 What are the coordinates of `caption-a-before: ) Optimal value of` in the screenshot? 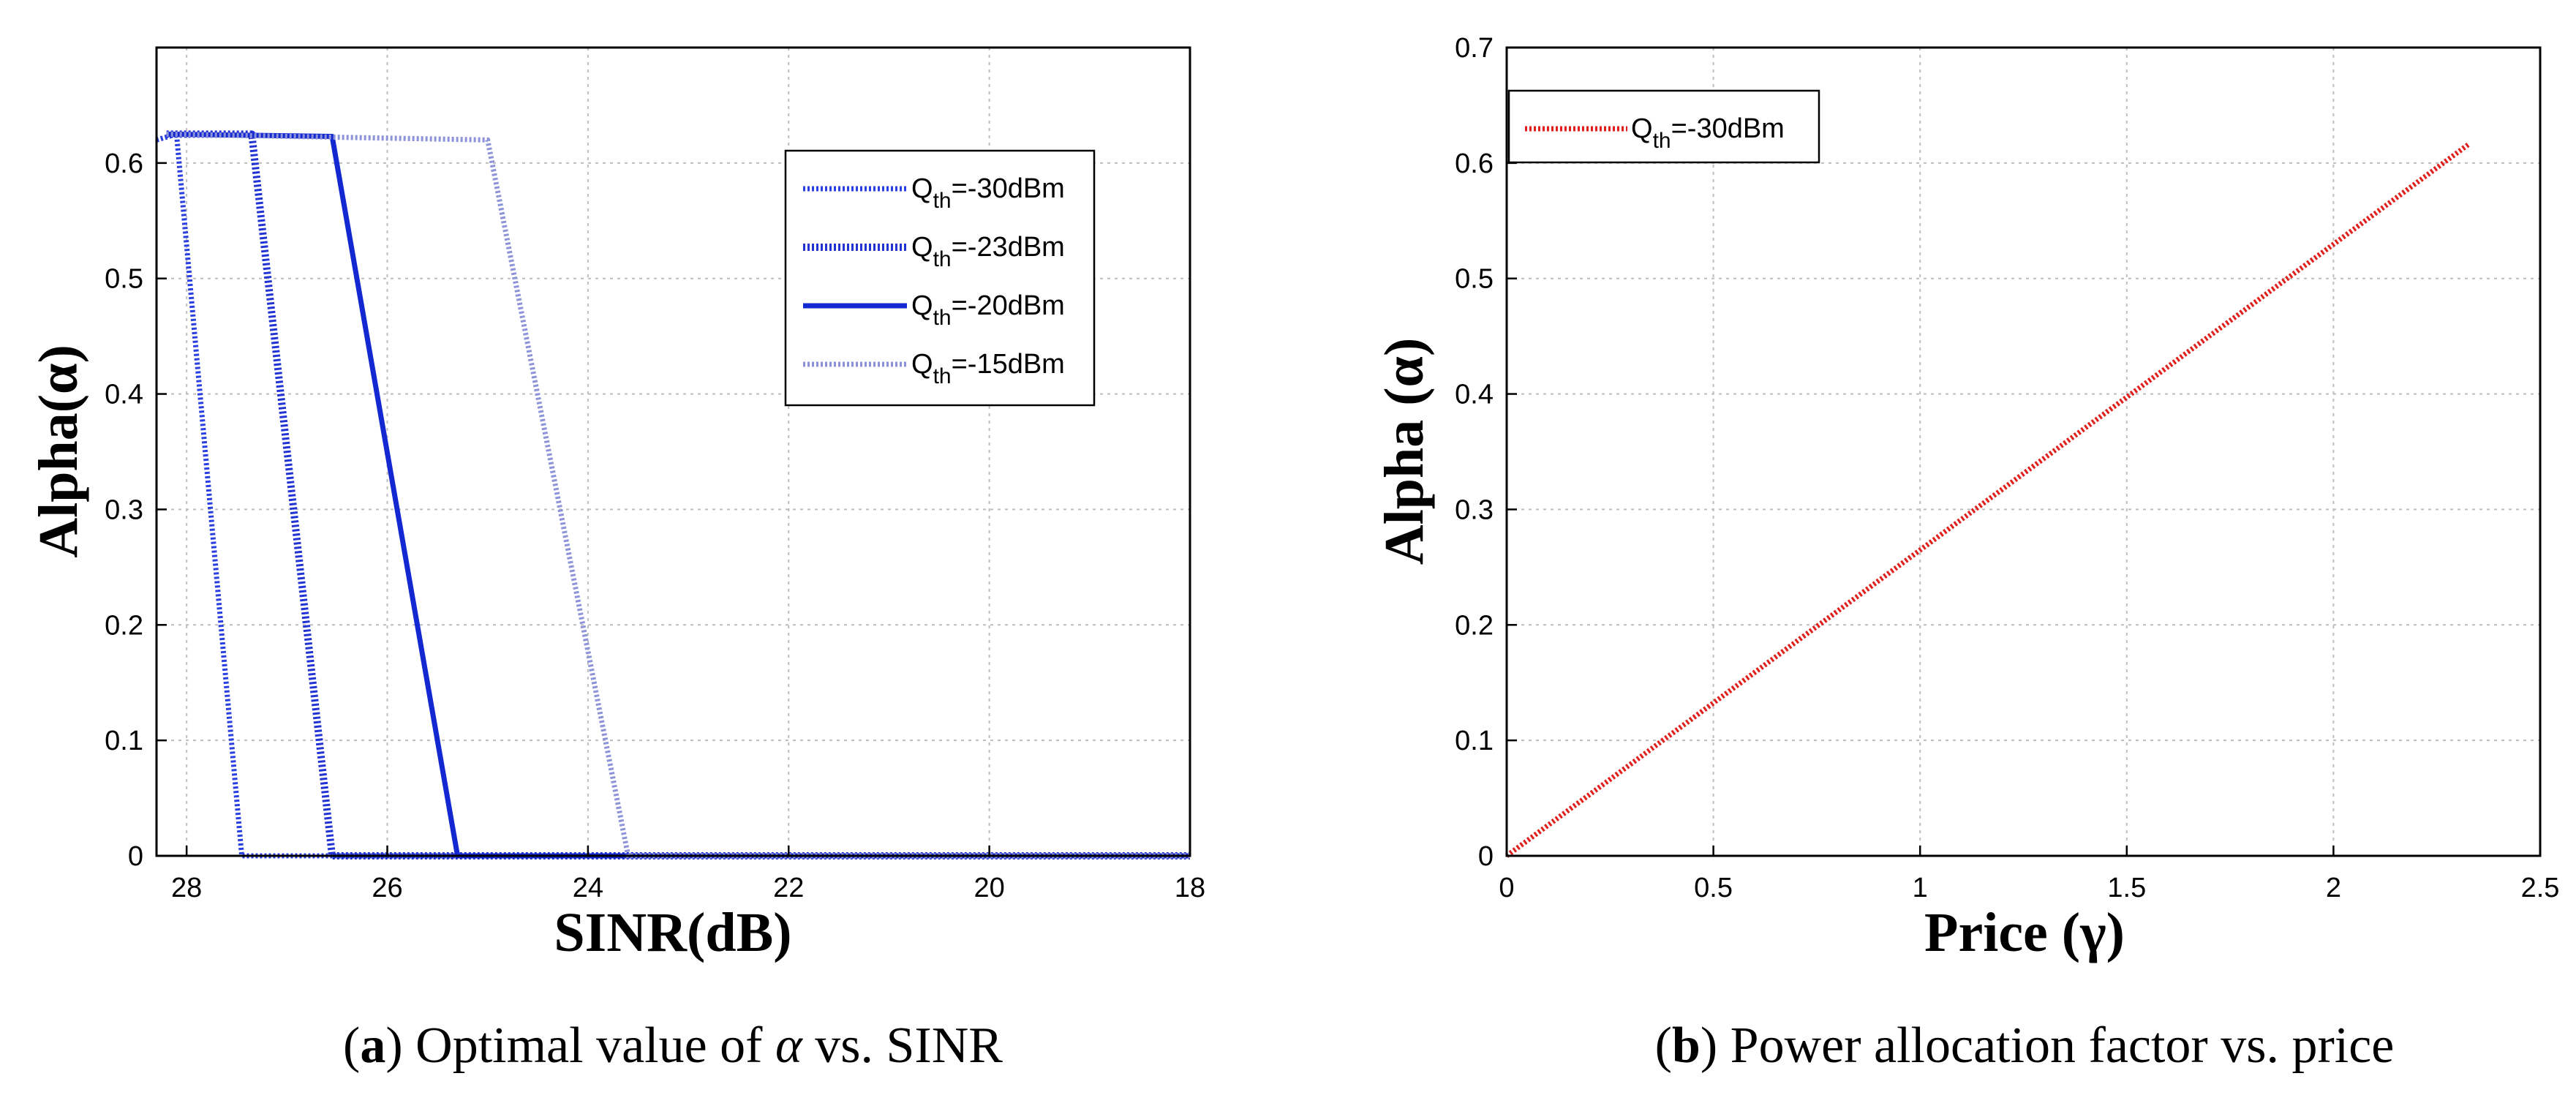 It's located at (580, 1045).